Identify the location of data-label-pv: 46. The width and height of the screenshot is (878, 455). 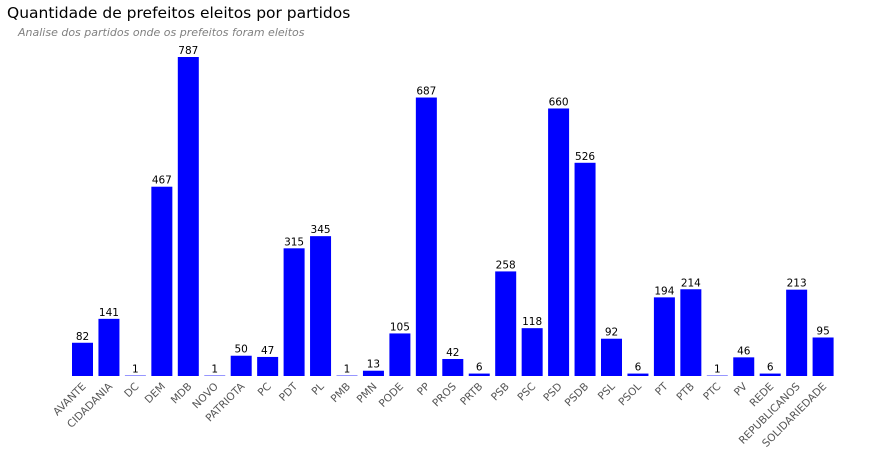
(744, 351).